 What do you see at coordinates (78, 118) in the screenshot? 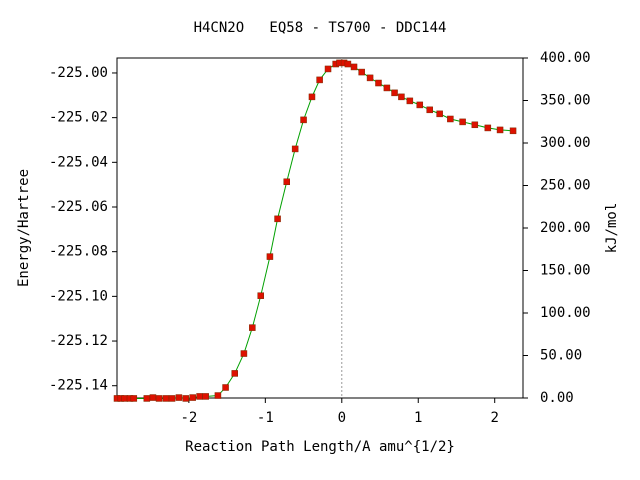
I see `y-tick-label: -225.02` at bounding box center [78, 118].